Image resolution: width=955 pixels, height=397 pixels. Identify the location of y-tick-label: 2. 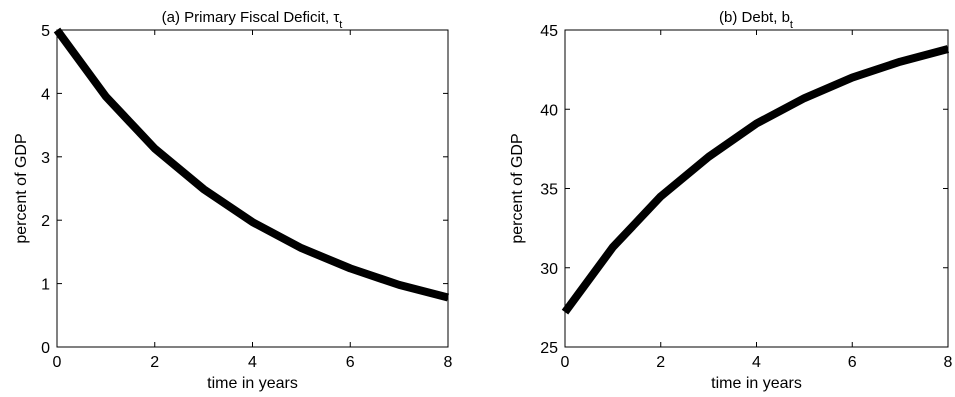
(45, 221).